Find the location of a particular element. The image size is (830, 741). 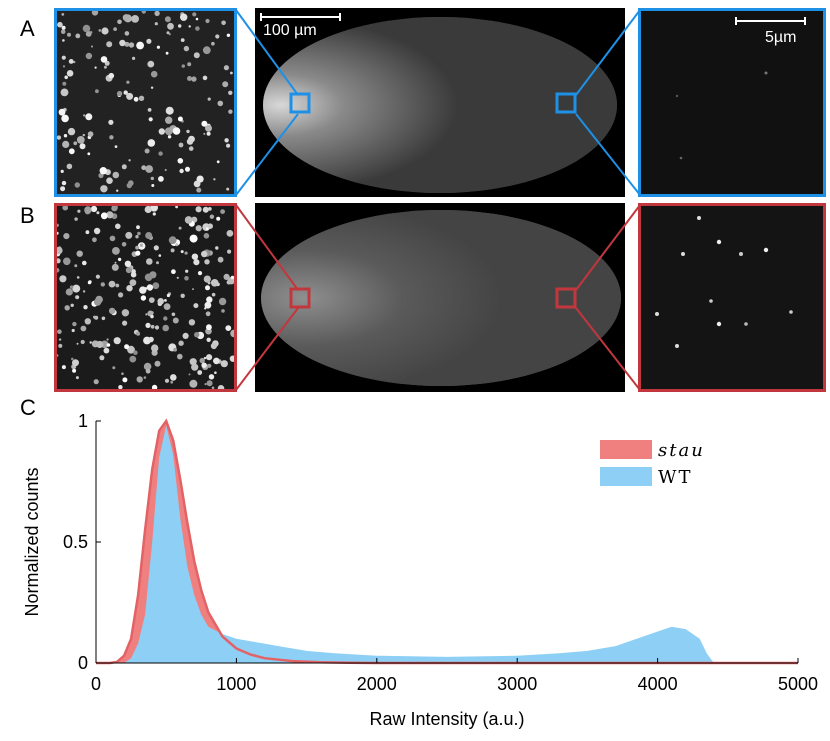

sparse-puncta-image is located at coordinates (732, 297).